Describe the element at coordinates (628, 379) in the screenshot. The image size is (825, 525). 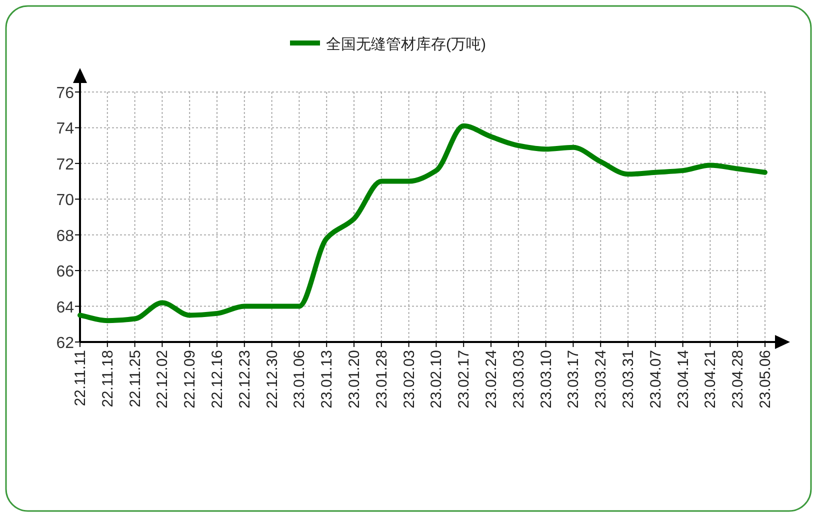
I see `x-tick-label: 23.03.31` at that location.